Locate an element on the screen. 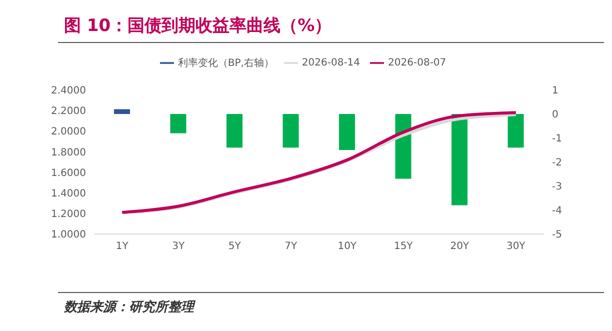 The height and width of the screenshot is (331, 612). y-tick-label: 2.4000 is located at coordinates (68, 91).